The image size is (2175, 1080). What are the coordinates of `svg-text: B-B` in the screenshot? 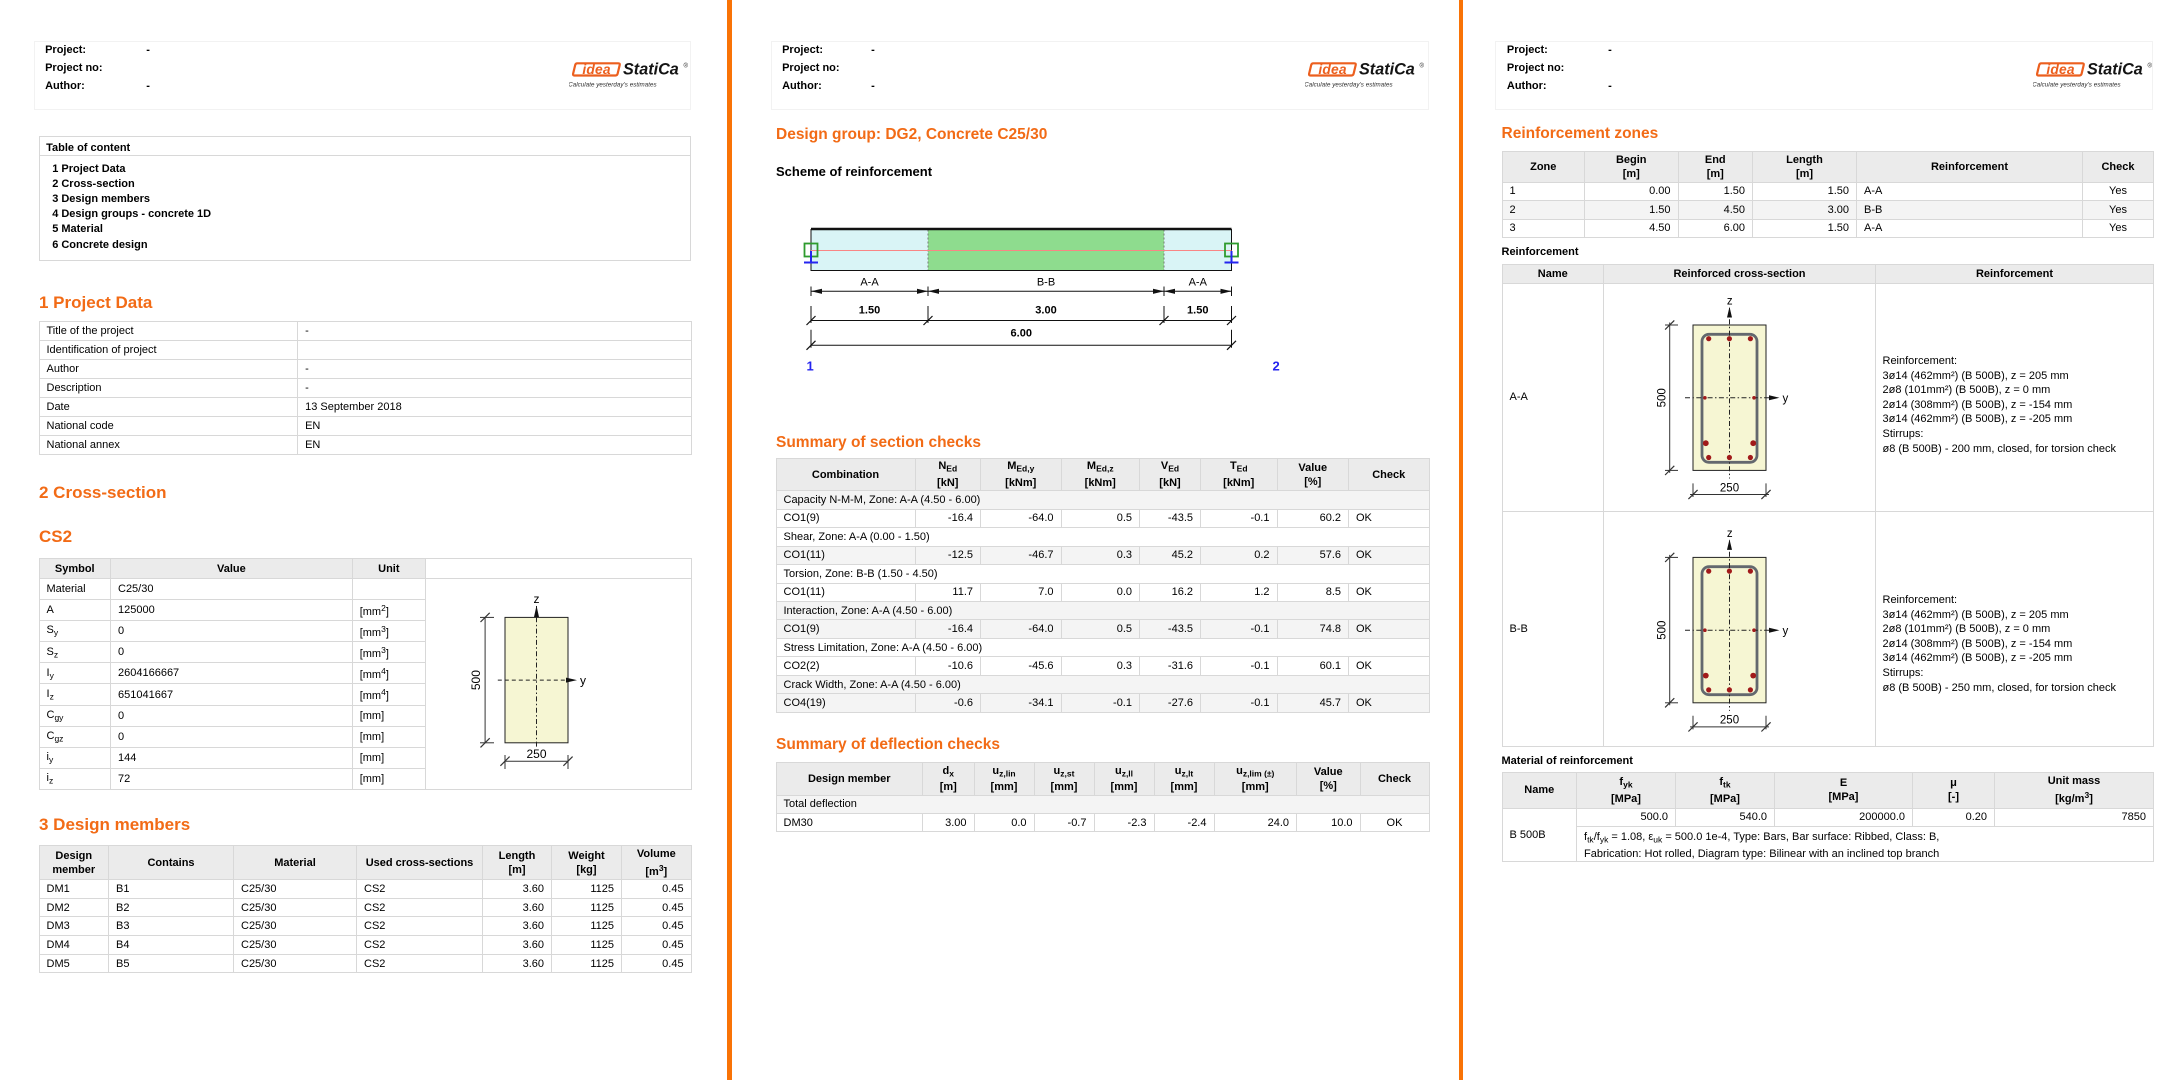 It's located at (1046, 283).